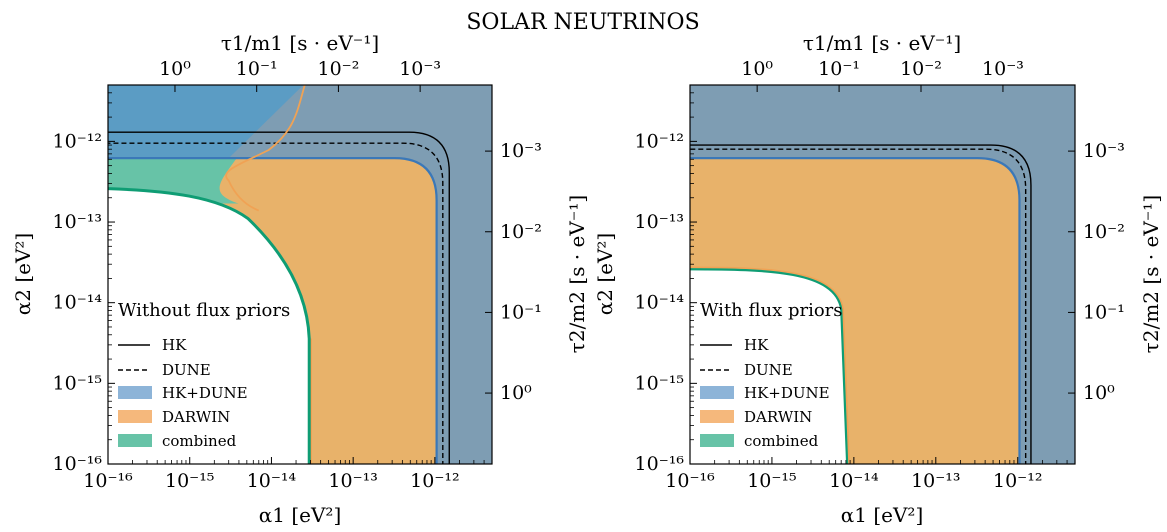  Describe the element at coordinates (521, 312) in the screenshot. I see `right-tick-label-left-2: 10⁻¹` at that location.